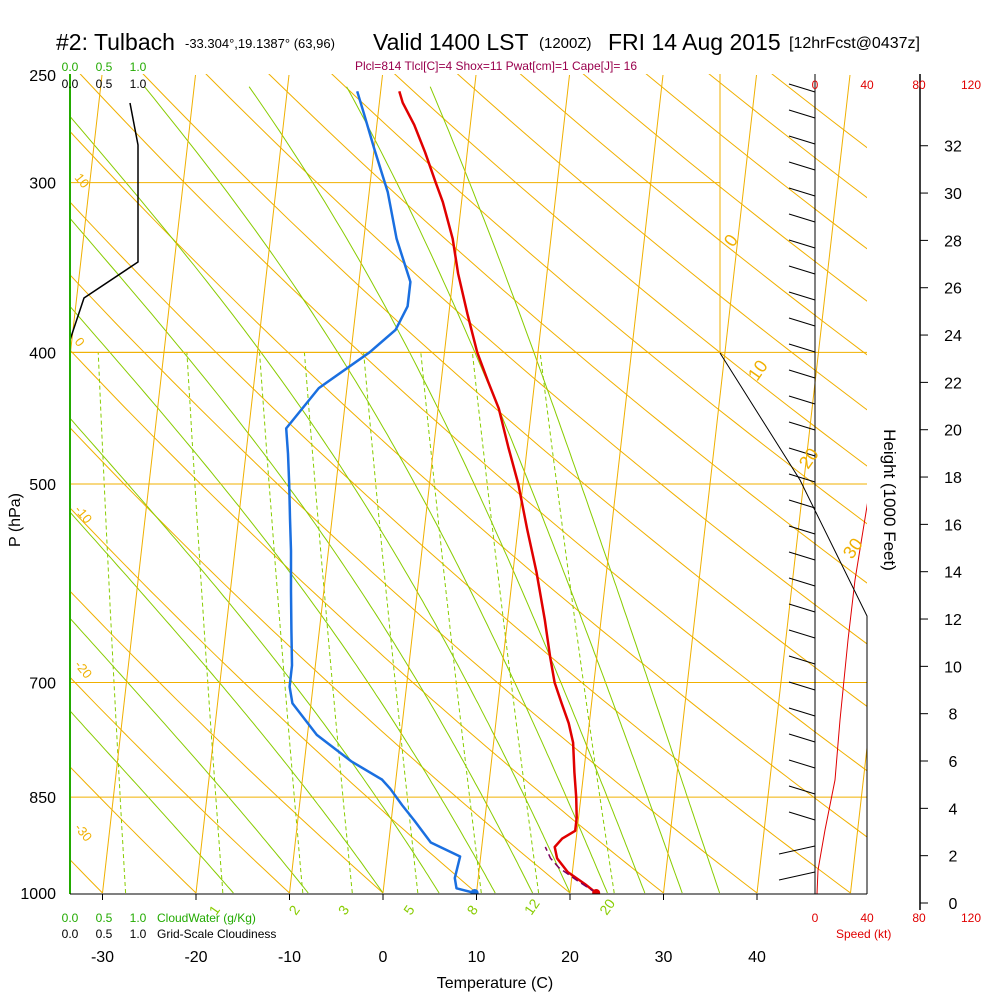 This screenshot has height=1000, width=1000. What do you see at coordinates (70, 84) in the screenshot?
I see `cloudiness-tick-top: 0.0` at bounding box center [70, 84].